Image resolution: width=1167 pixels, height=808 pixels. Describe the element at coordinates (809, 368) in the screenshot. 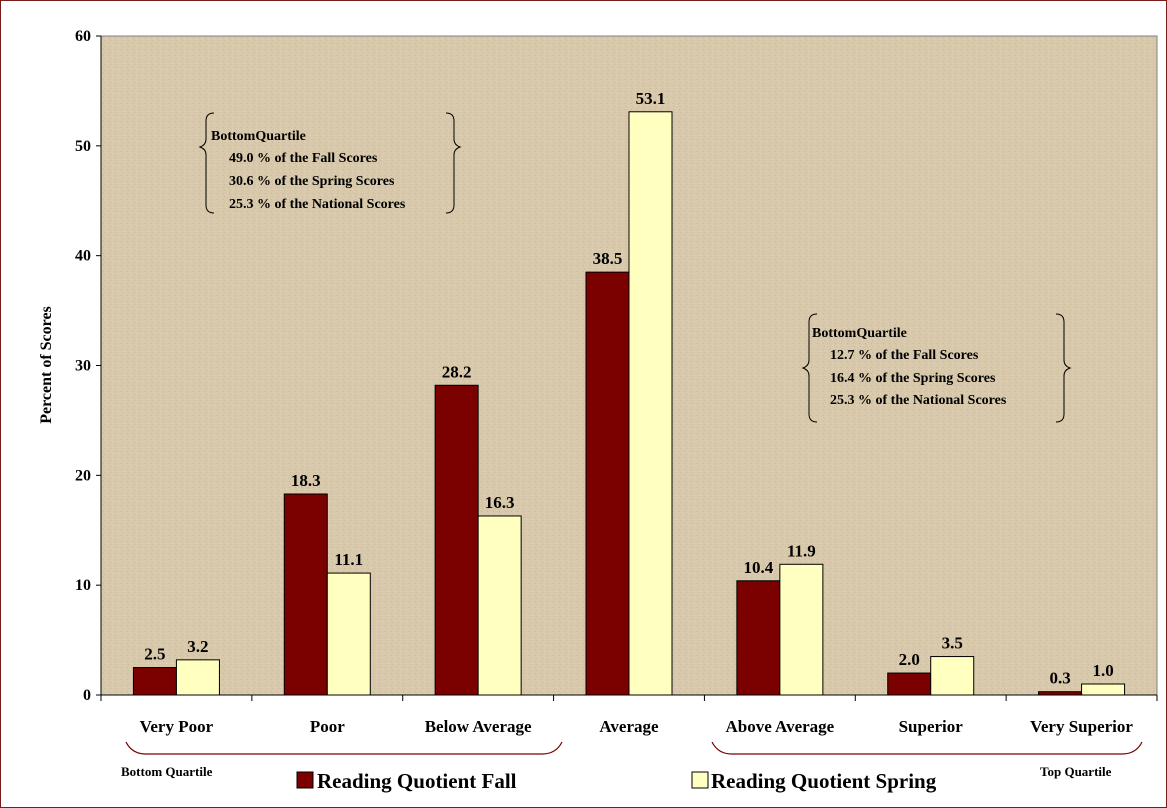

I see `right-brace-open` at that location.